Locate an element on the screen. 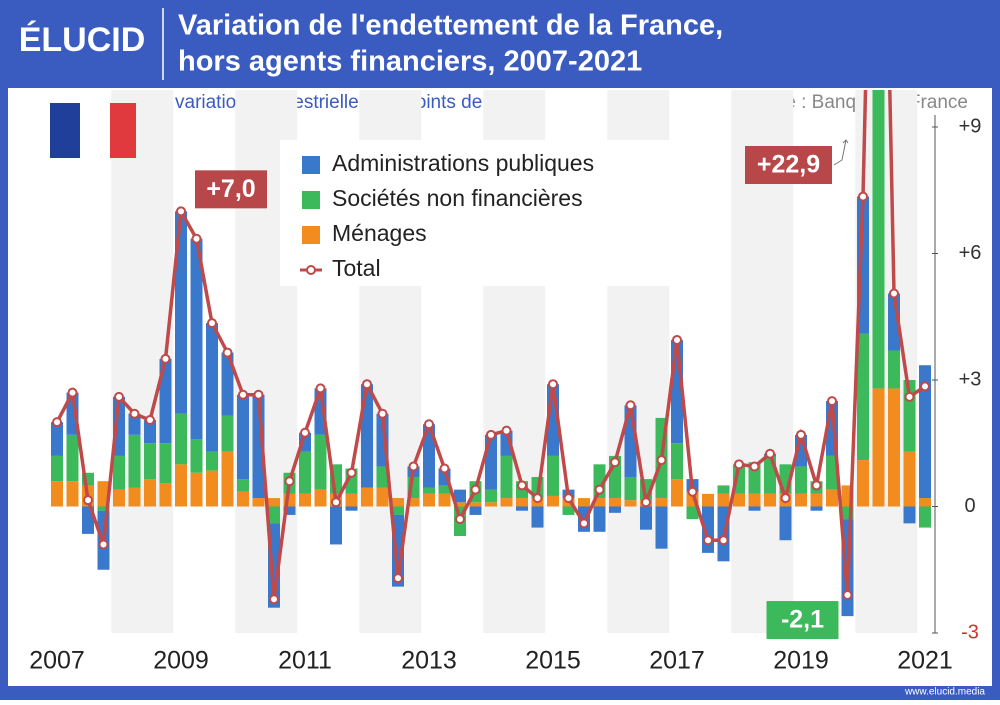  pointer is located at coordinates (841, 152).